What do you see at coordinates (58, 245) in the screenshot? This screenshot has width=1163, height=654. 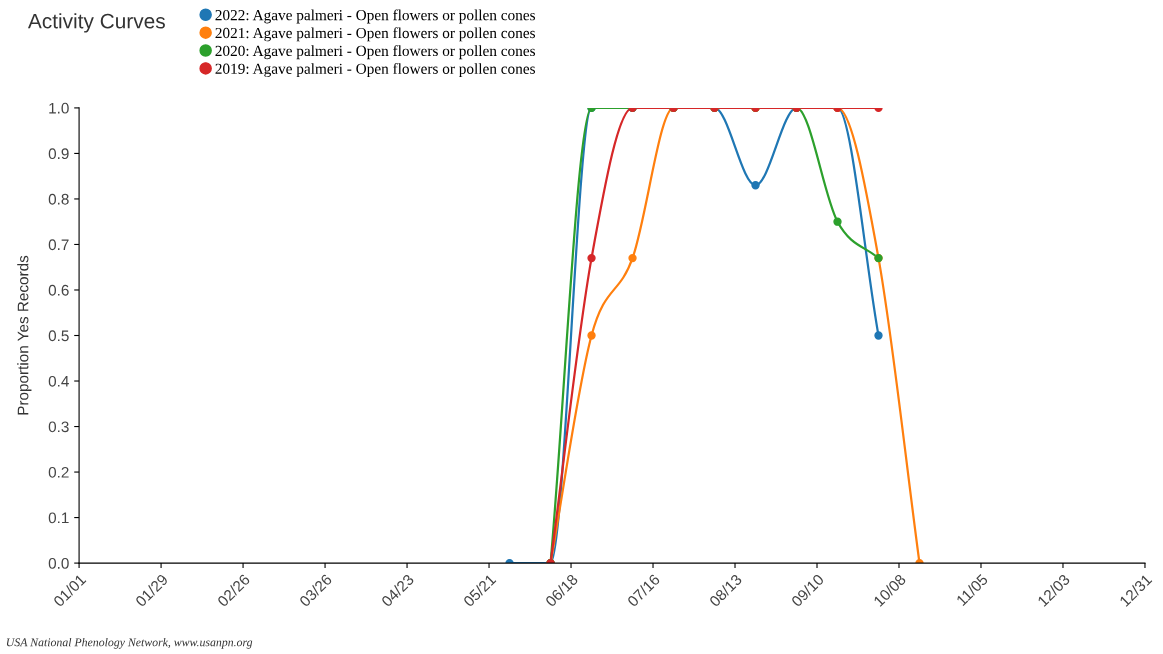 I see `y-tick-label: 0.7` at bounding box center [58, 245].